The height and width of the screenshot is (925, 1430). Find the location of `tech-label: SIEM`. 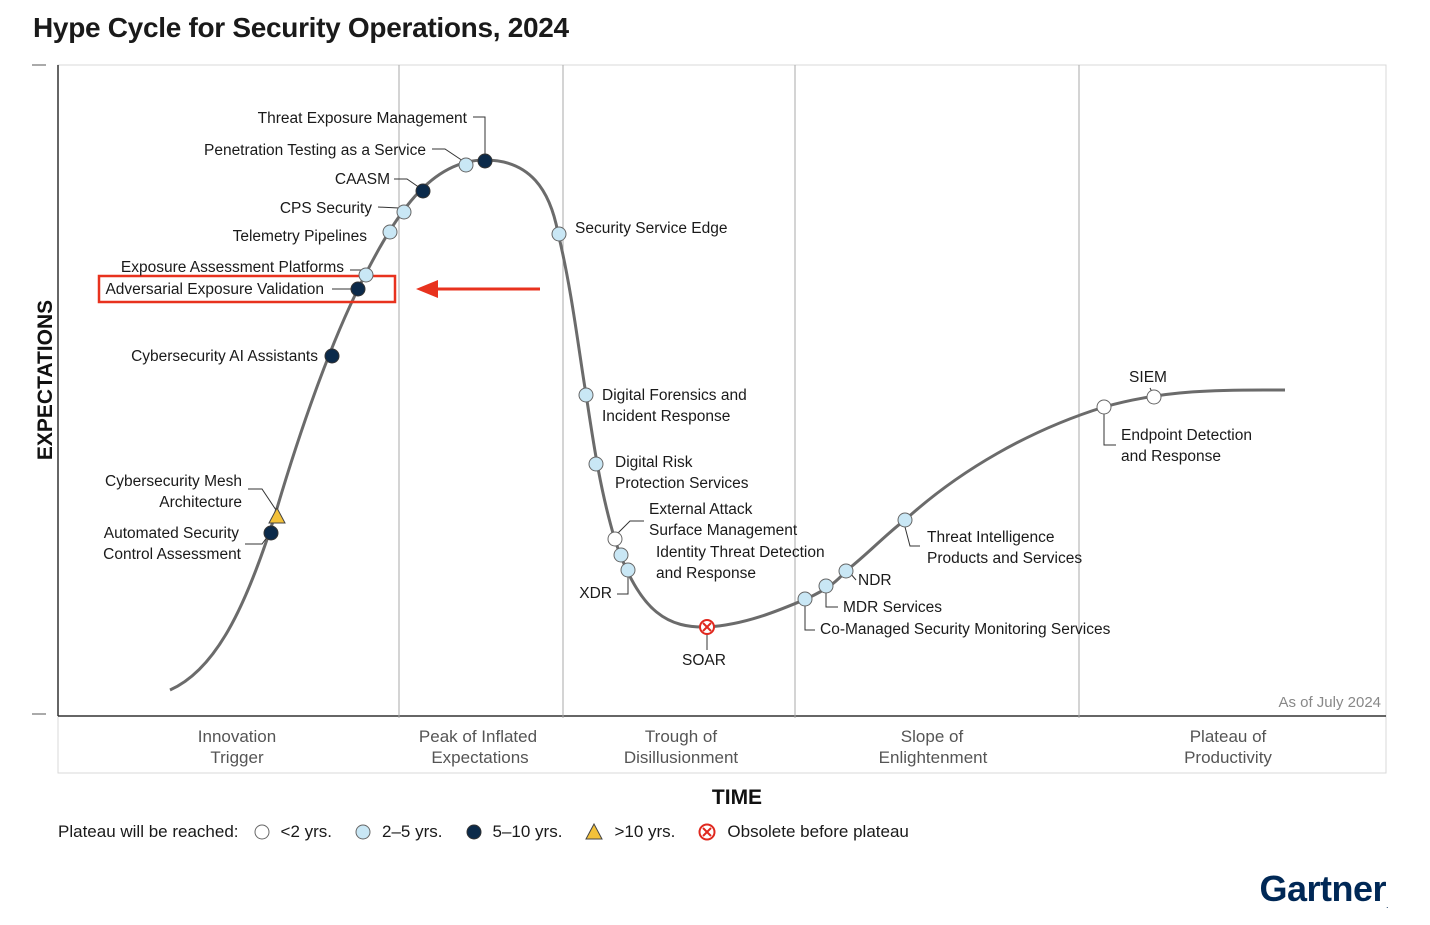

tech-label: SIEM is located at coordinates (1148, 377).